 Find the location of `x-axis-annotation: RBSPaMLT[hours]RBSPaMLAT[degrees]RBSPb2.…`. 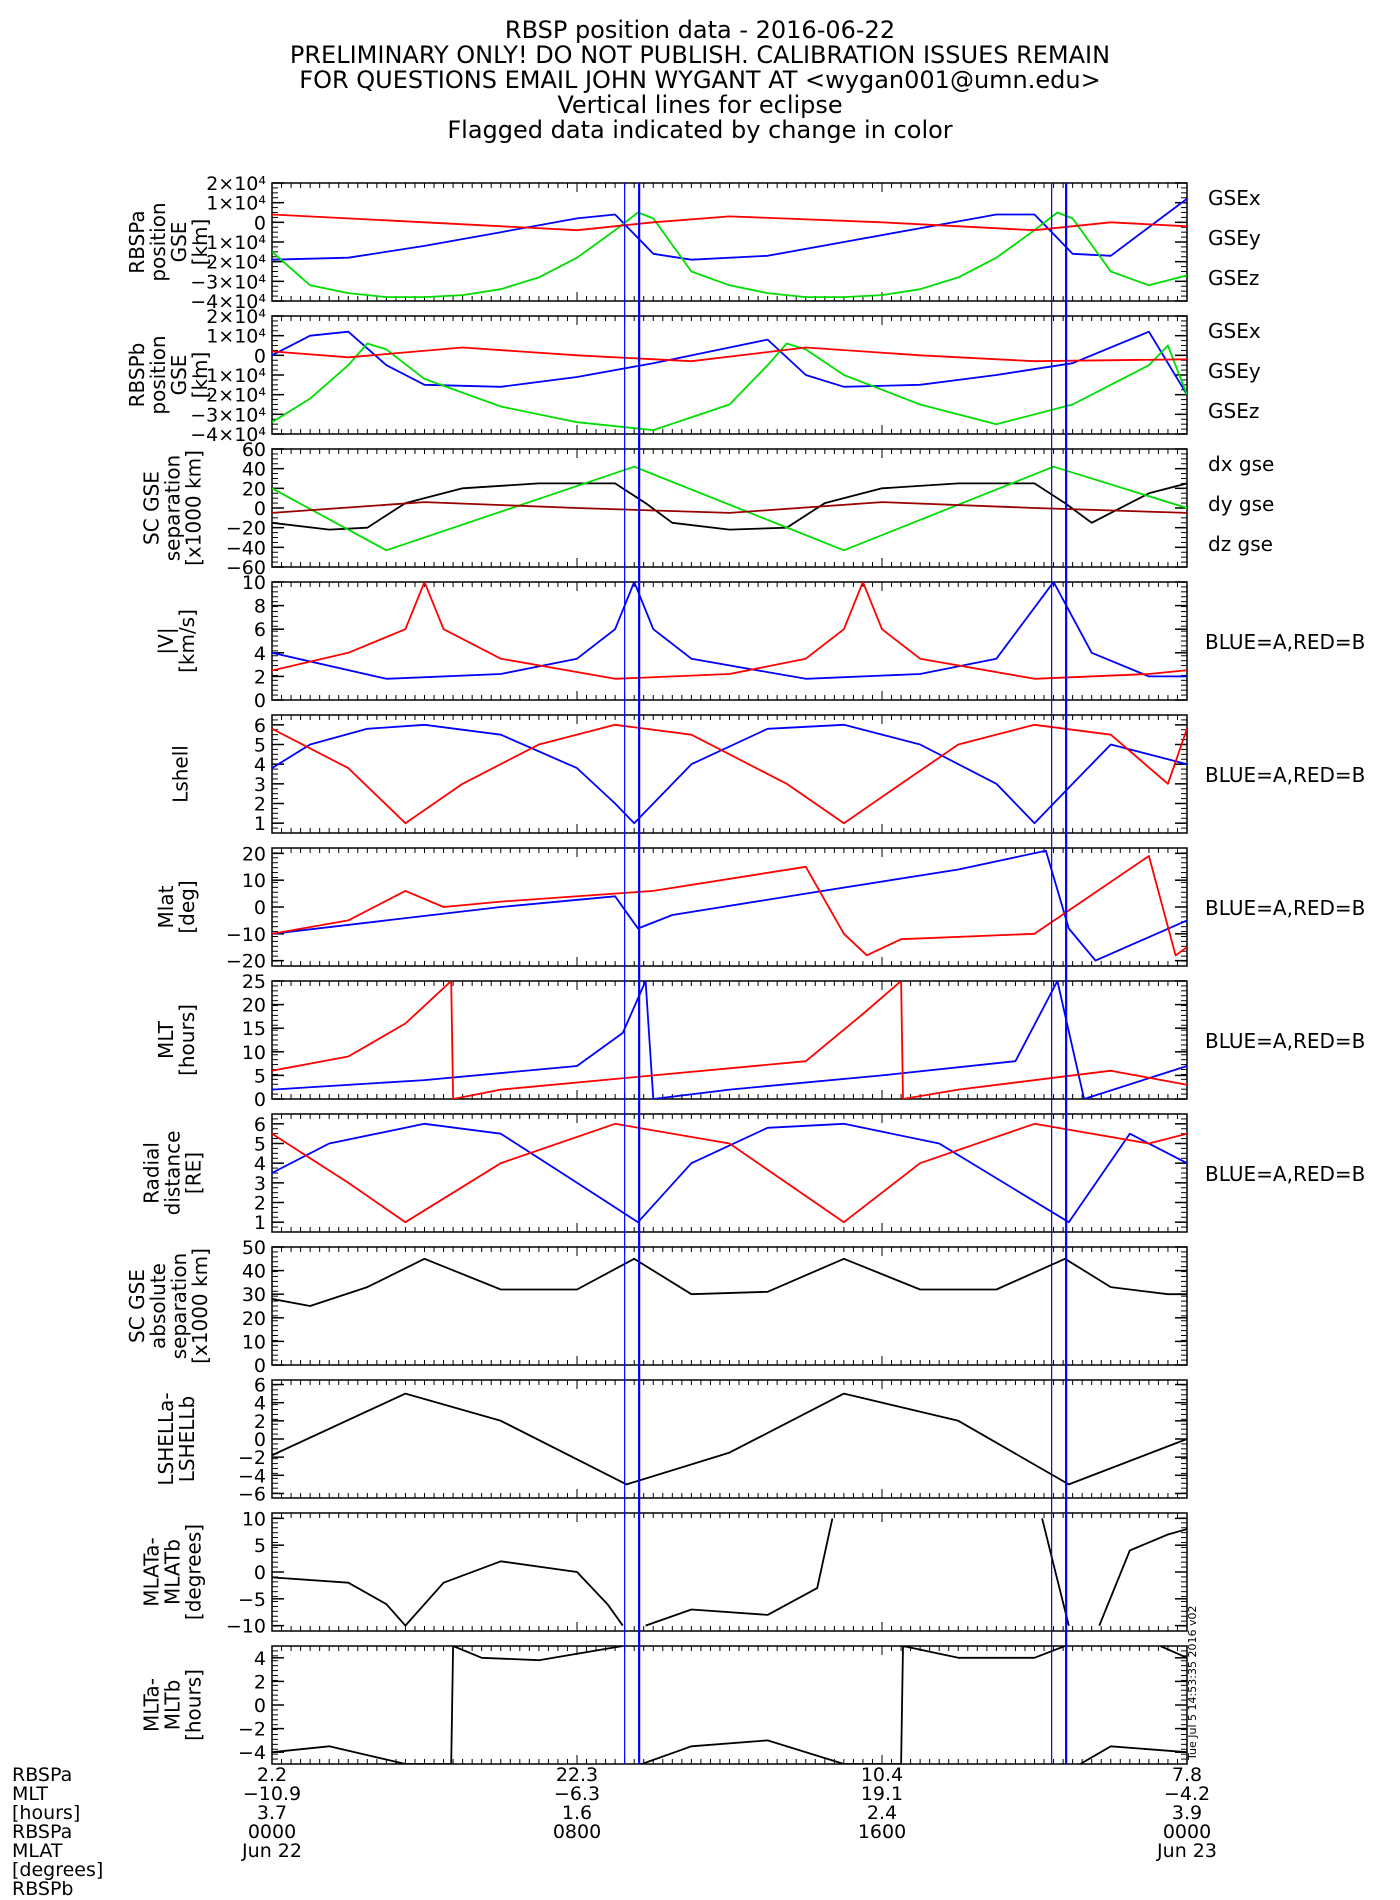

x-axis-annotation: RBSPaMLT[hours]RBSPaMLAT[degrees]RBSPb2.… is located at coordinates (614, 1832).